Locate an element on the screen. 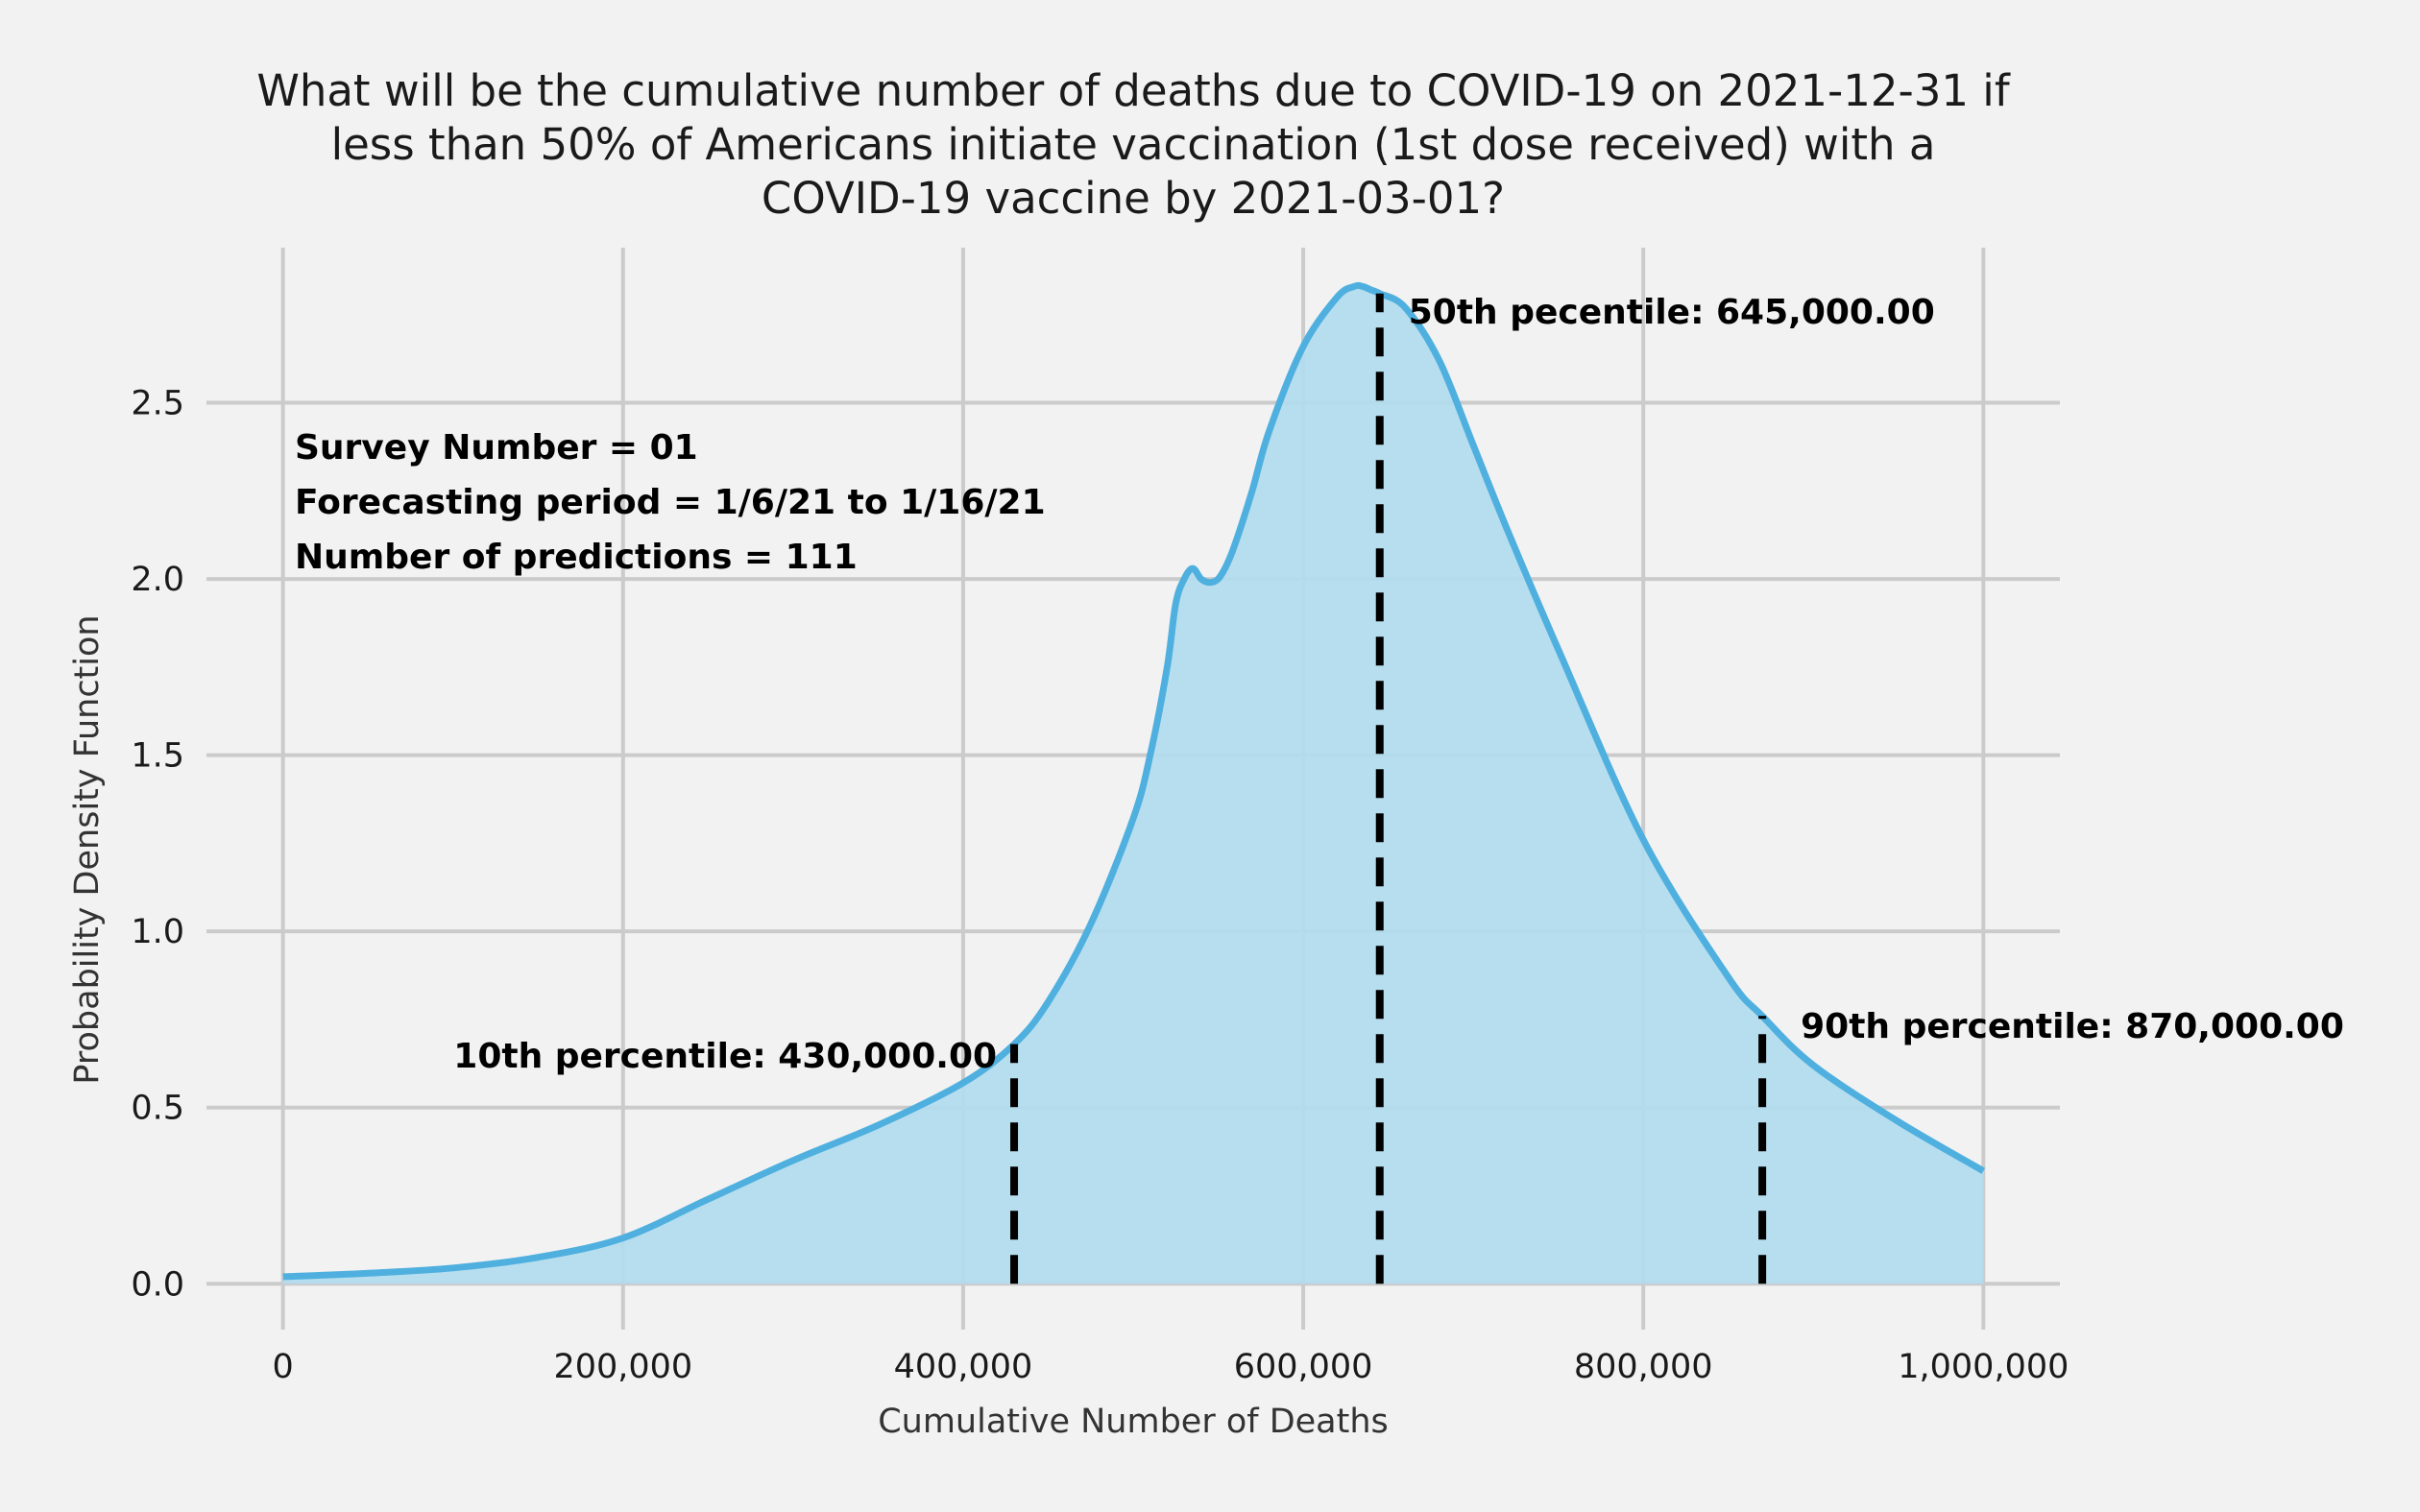  y-axis-label: Probability Density Function is located at coordinates (88, 849).